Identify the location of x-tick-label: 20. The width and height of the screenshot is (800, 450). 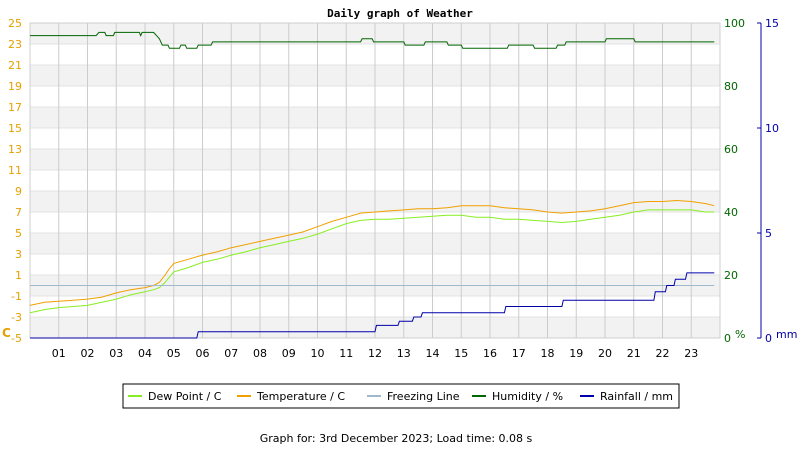
(605, 353).